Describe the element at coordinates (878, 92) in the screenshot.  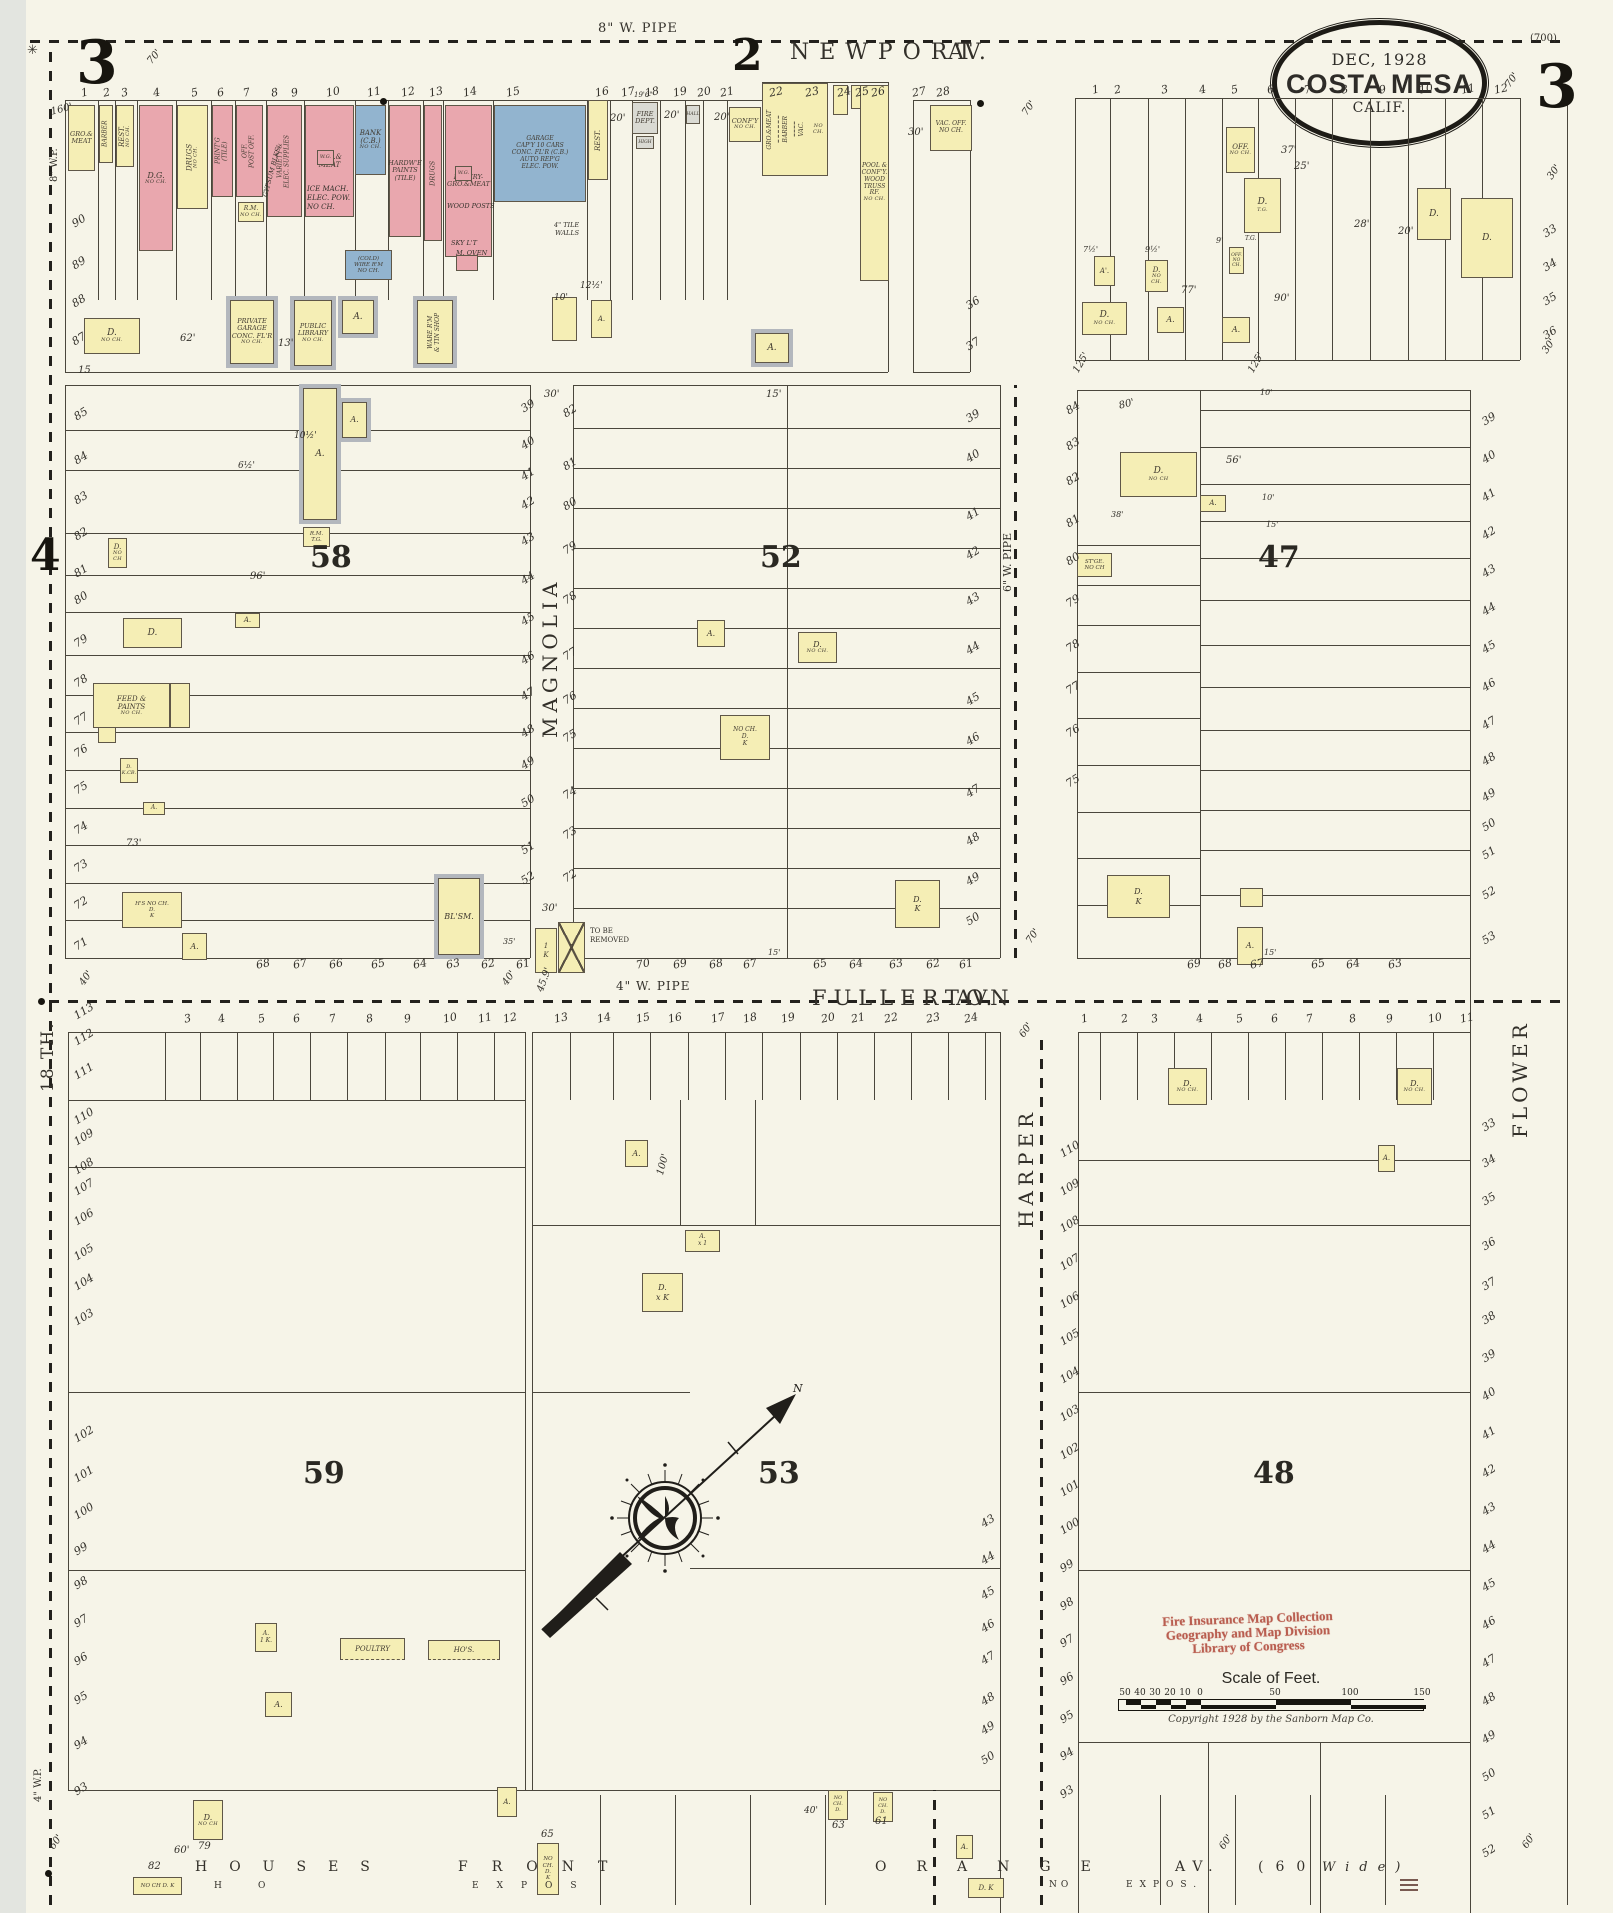
I see `lot-number: 26` at that location.